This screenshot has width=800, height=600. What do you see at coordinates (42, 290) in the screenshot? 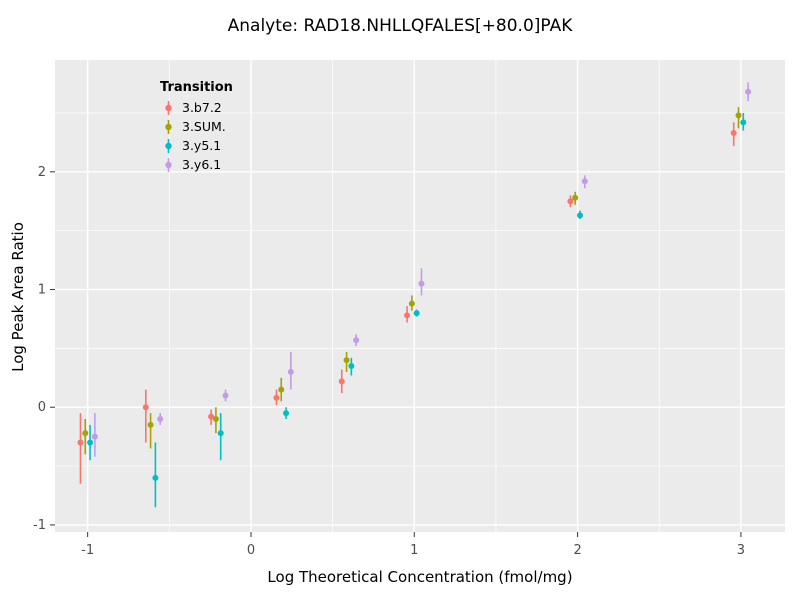
I see `y-tick-label: 1` at bounding box center [42, 290].